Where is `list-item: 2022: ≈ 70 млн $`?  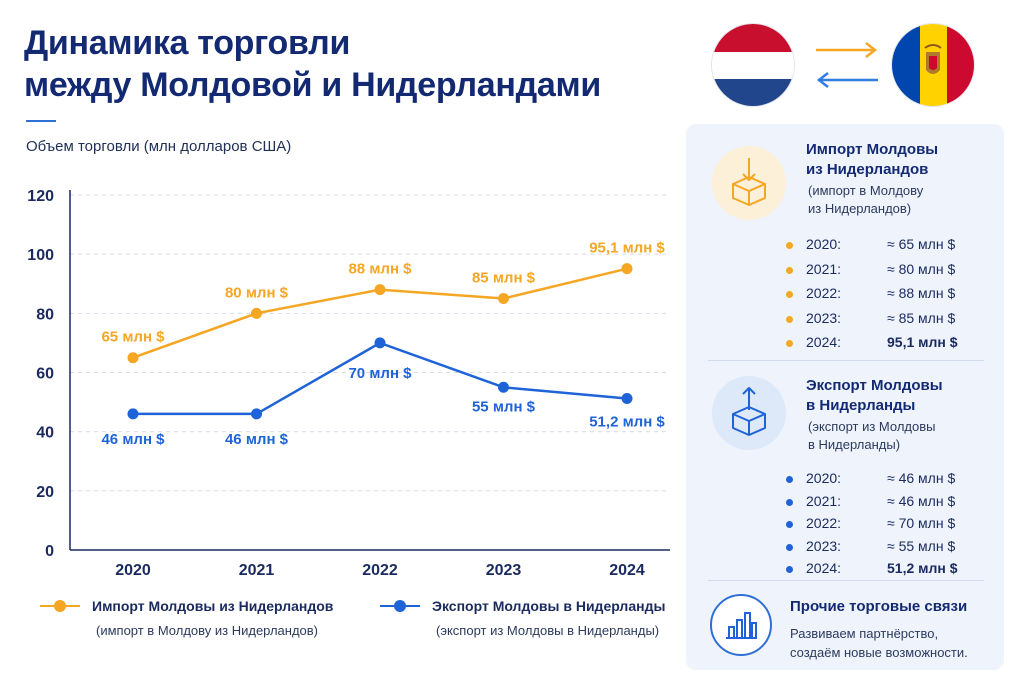
list-item: 2022: ≈ 70 млн $ is located at coordinates (891, 526).